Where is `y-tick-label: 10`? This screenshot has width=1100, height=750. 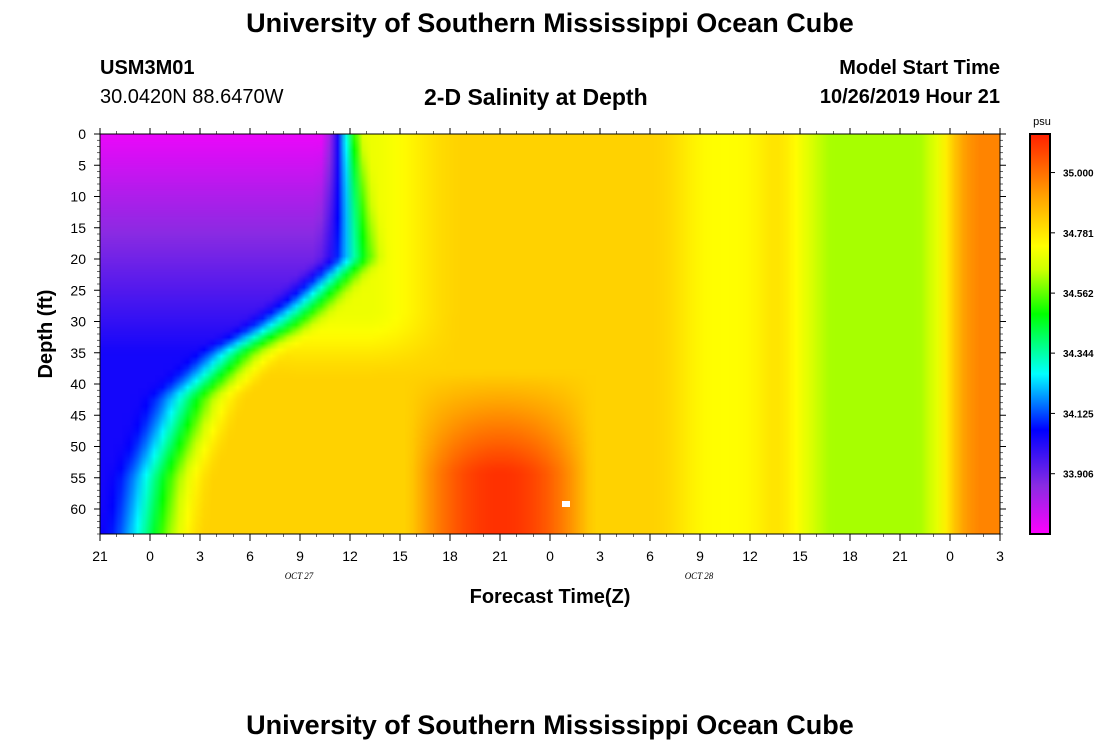 y-tick-label: 10 is located at coordinates (78, 197).